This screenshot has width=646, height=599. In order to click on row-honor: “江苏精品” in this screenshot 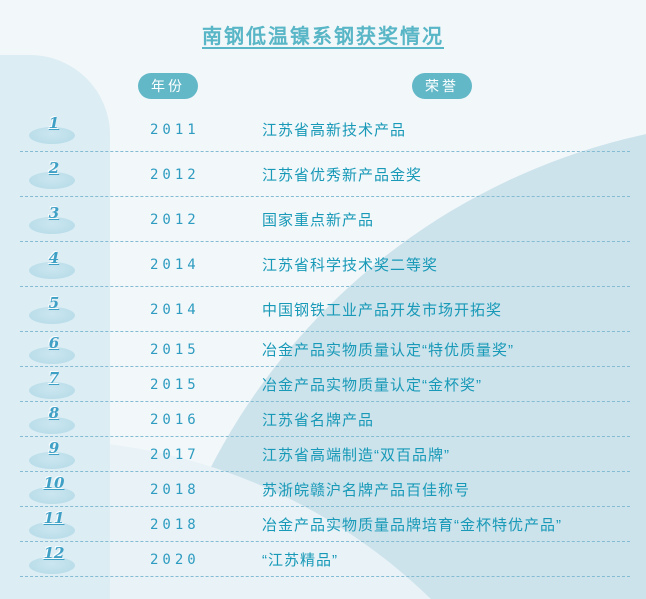, I will do `click(300, 560)`.